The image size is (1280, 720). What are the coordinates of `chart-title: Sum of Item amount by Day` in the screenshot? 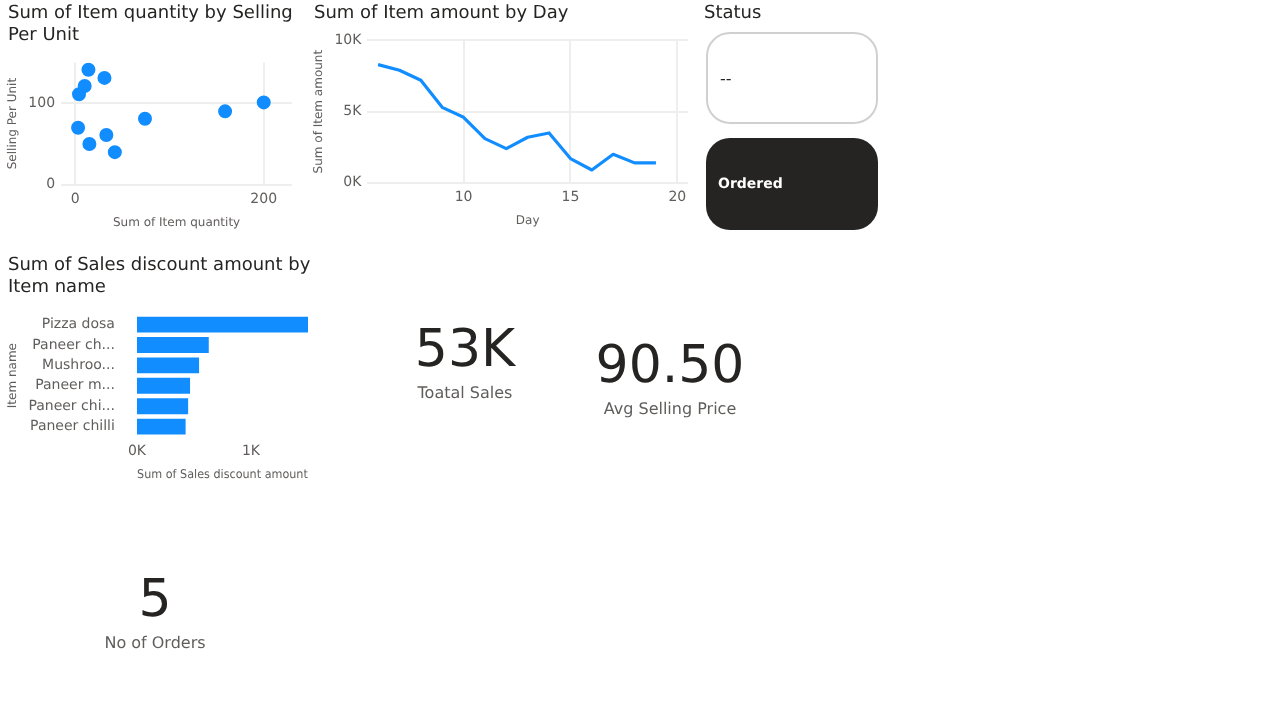 It's located at (441, 14).